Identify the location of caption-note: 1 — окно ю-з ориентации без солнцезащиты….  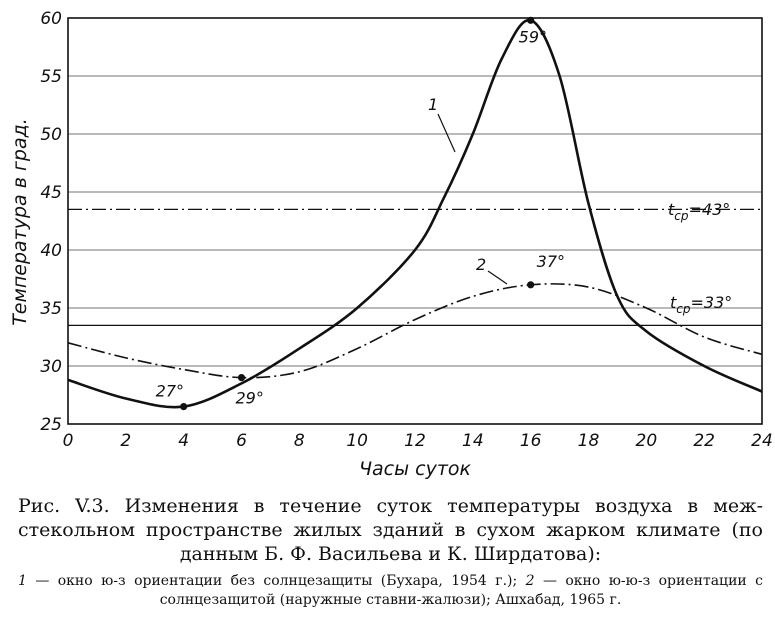
(390, 591).